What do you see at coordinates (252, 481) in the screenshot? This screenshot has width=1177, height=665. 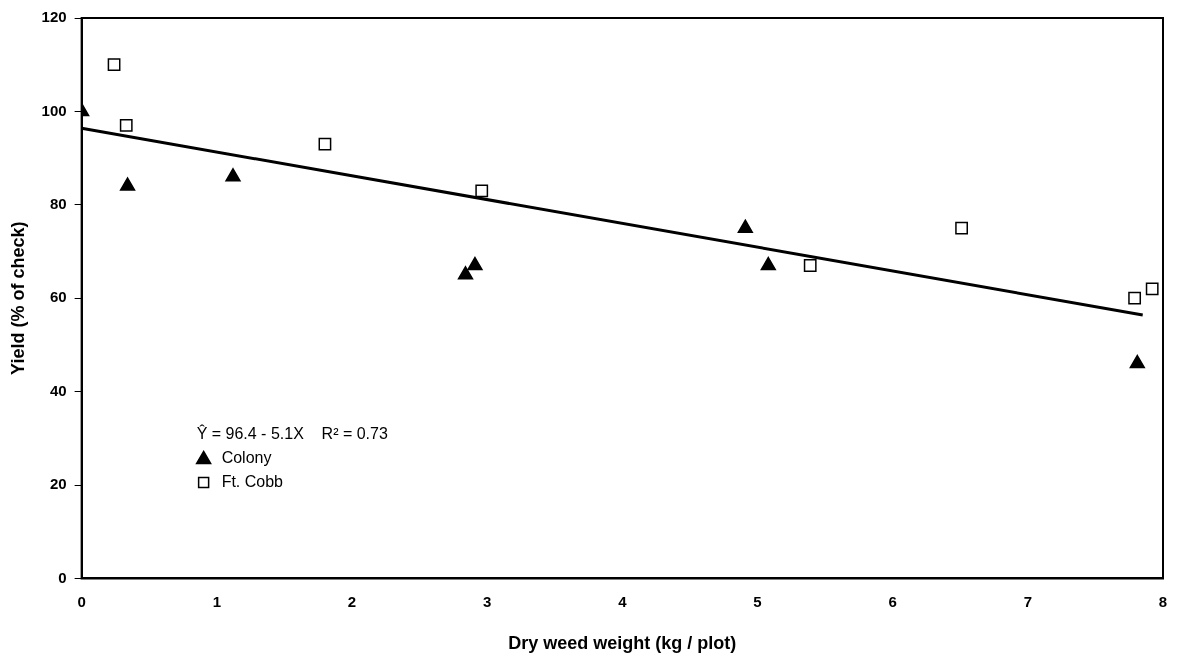 I see `legend-label: Ft. Cobb` at bounding box center [252, 481].